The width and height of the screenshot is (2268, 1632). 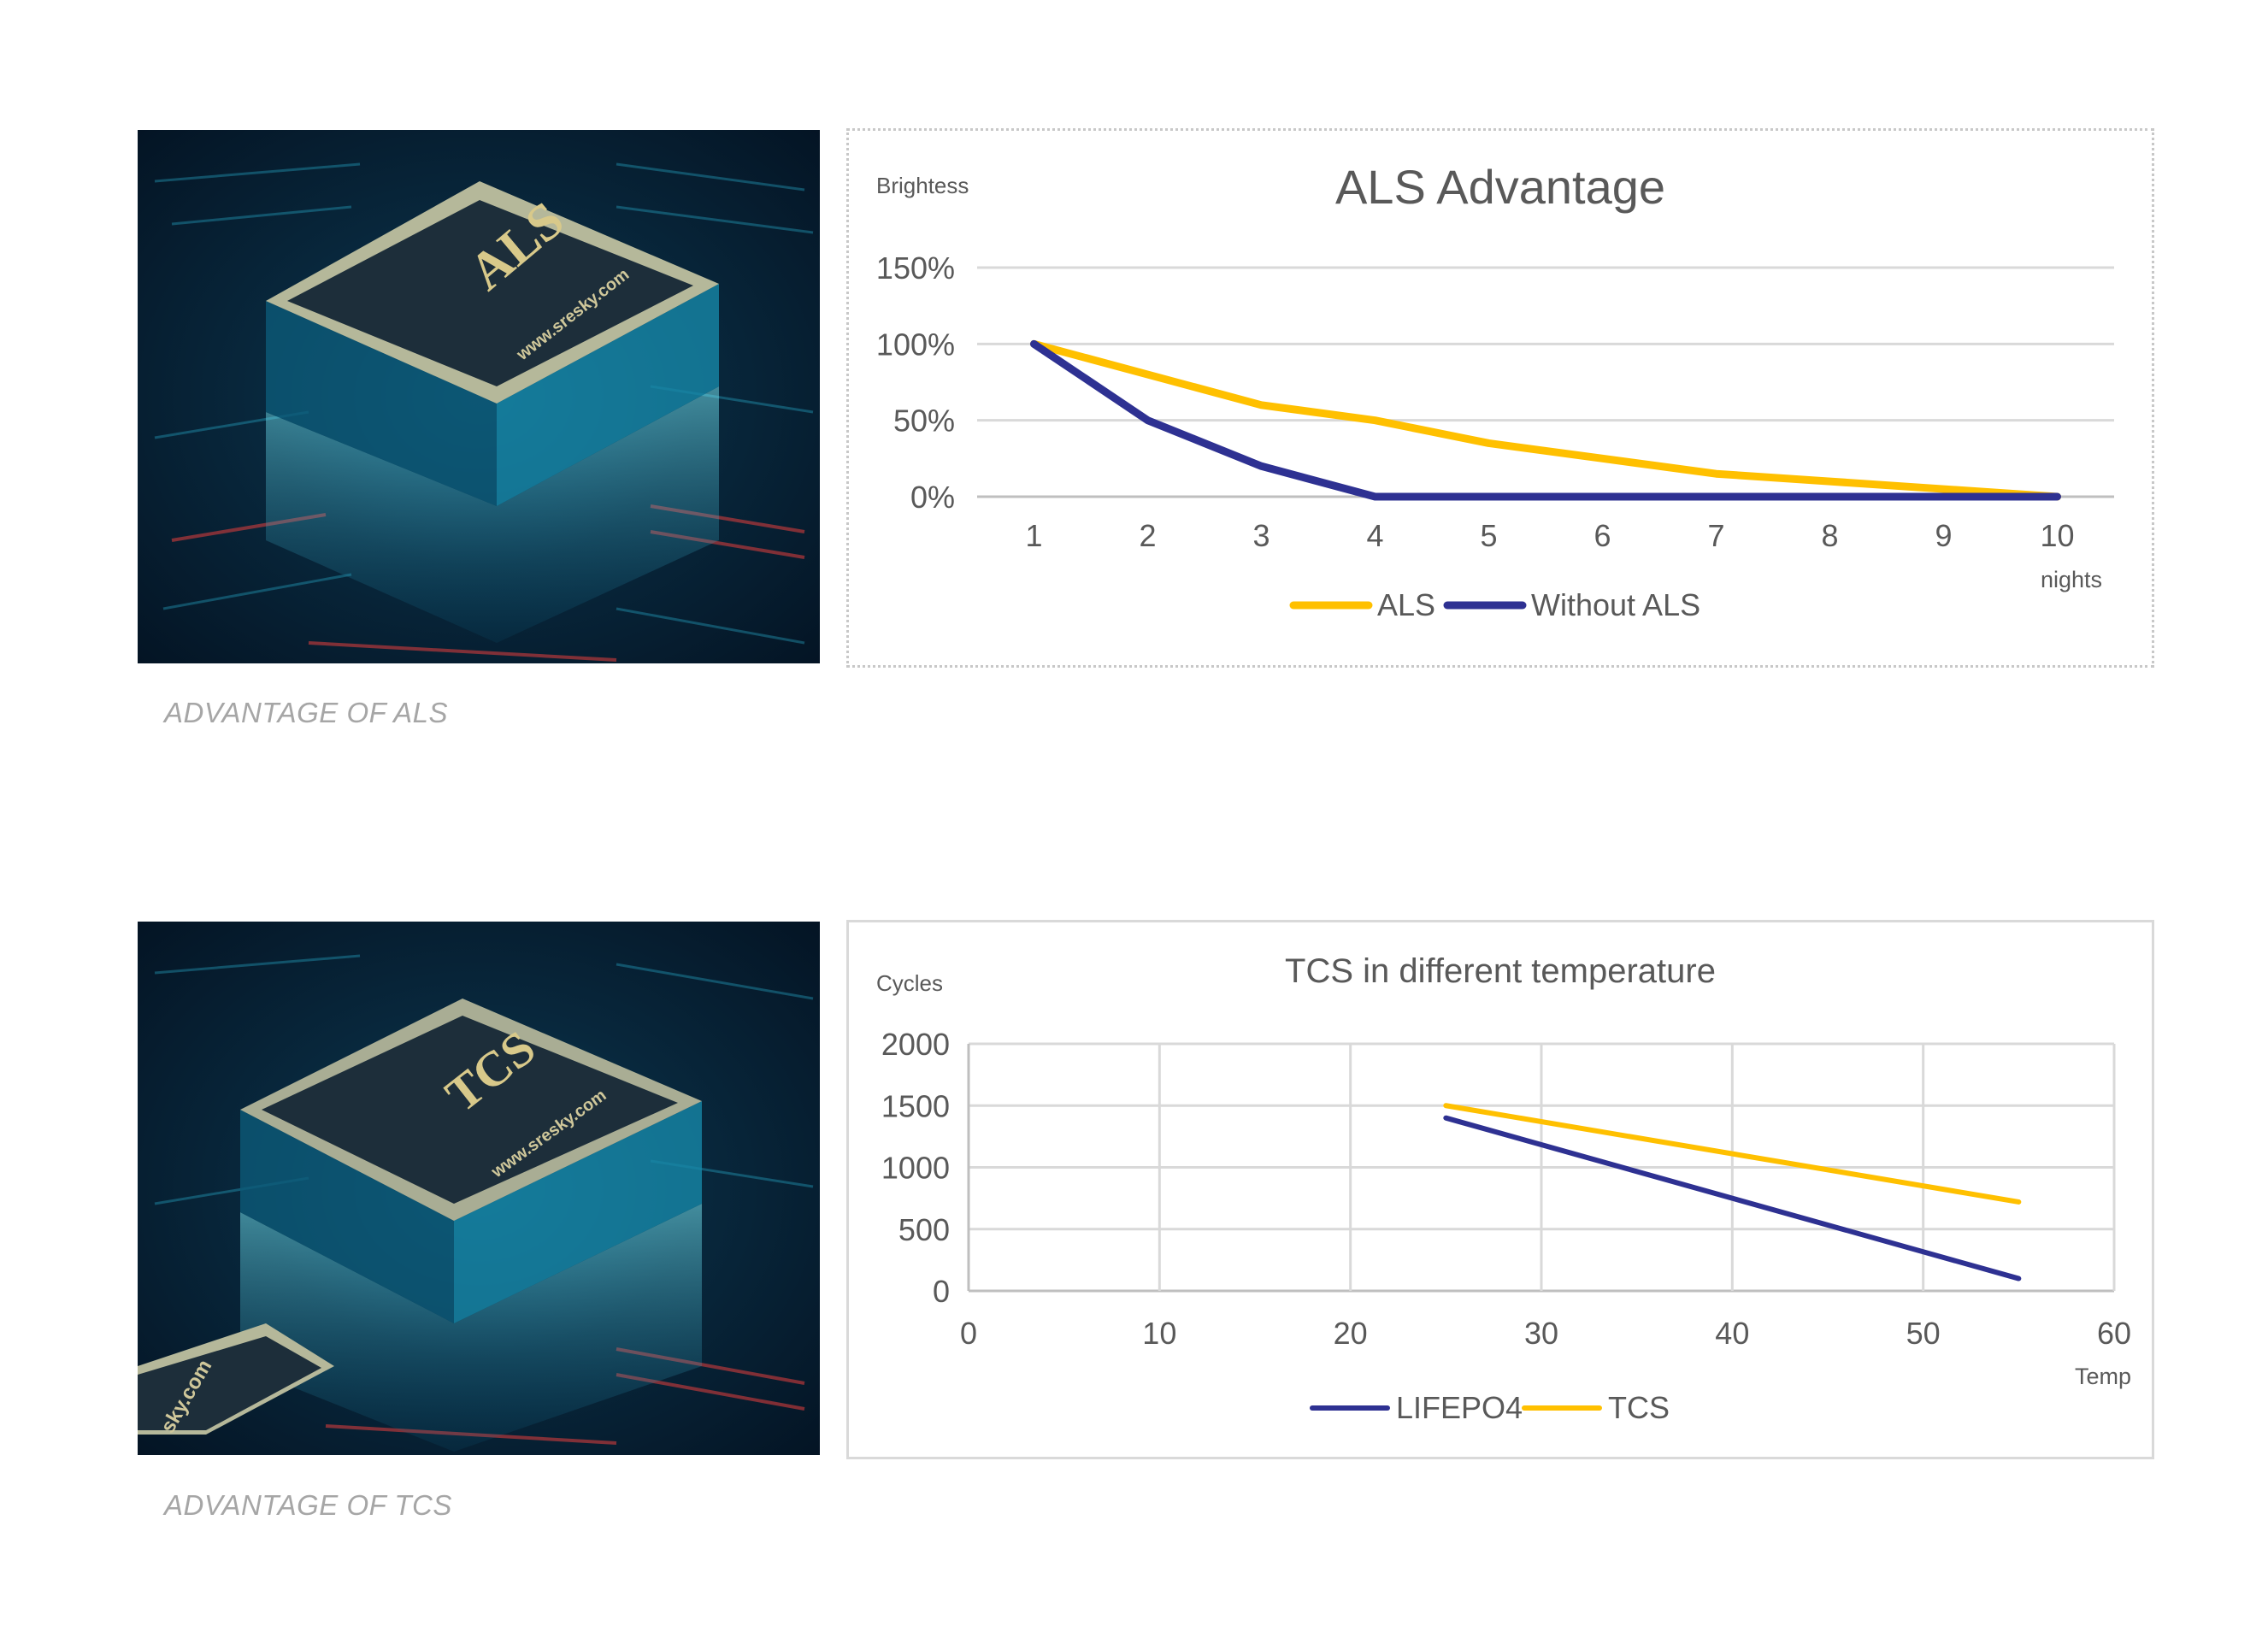 I want to click on y-tick-label: 0%, so click(x=932, y=498).